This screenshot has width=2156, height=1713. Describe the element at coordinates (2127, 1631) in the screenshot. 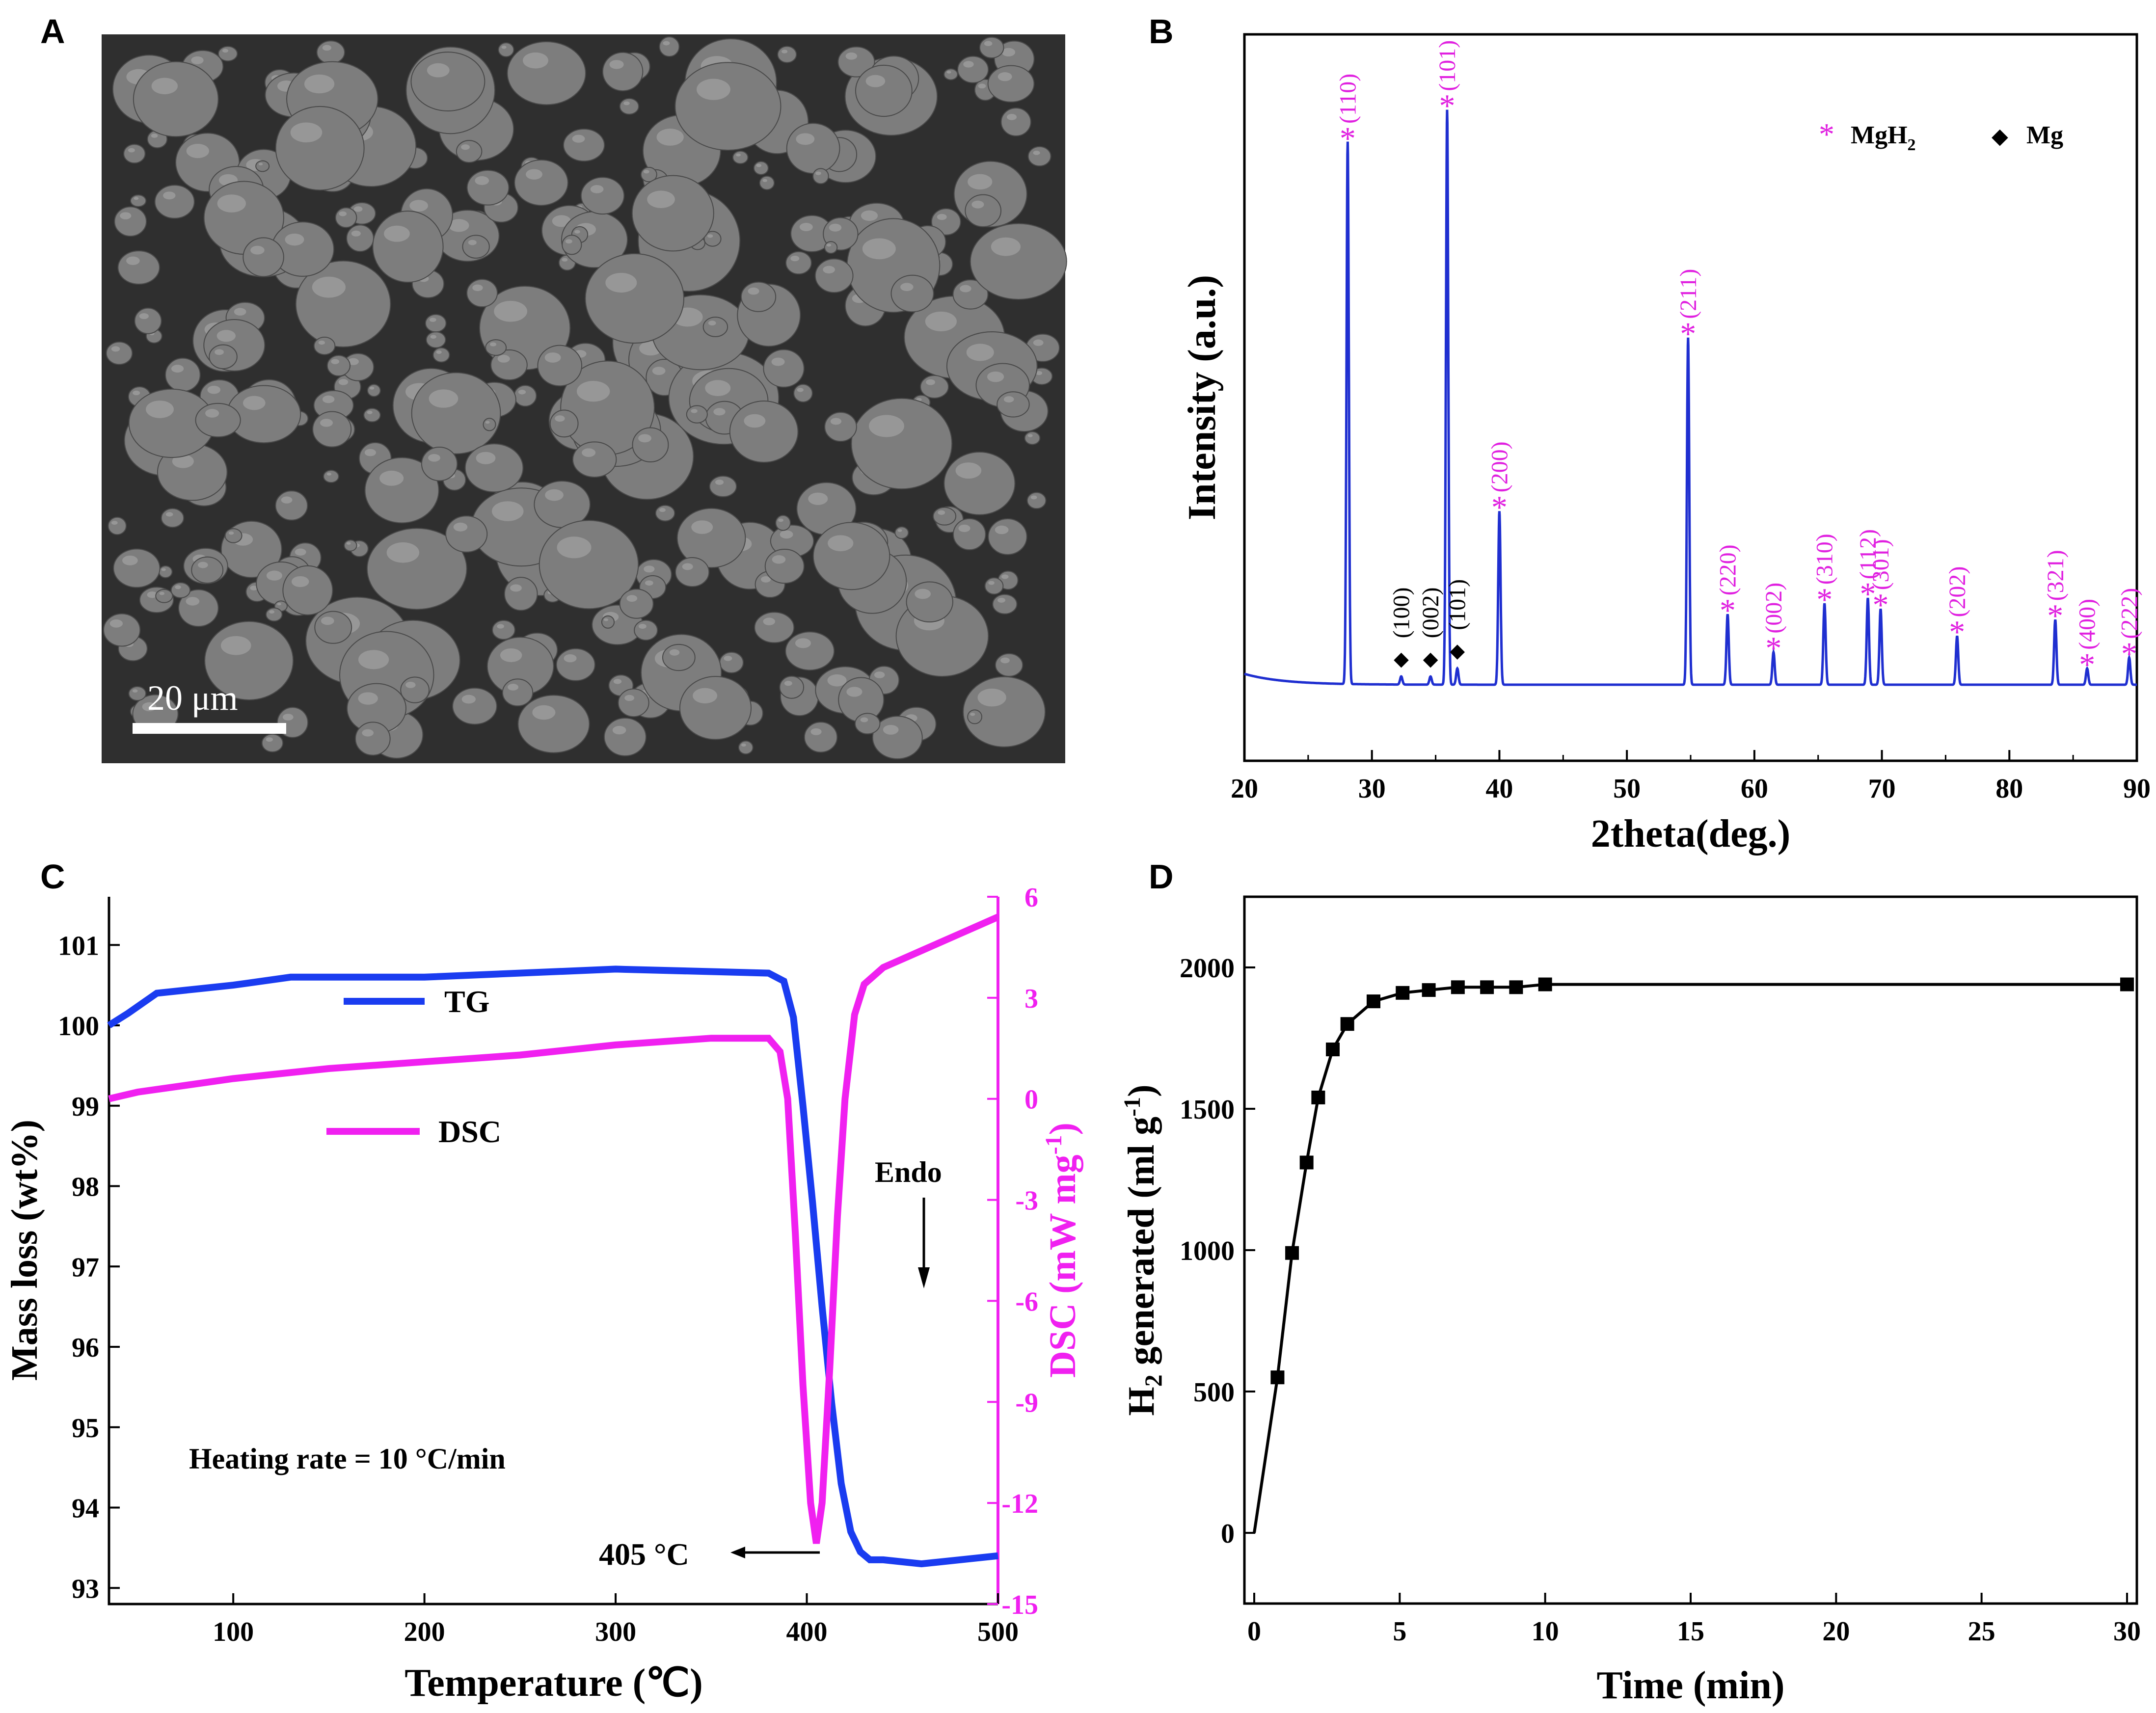

I see `h2-x-tick-label: 30` at that location.